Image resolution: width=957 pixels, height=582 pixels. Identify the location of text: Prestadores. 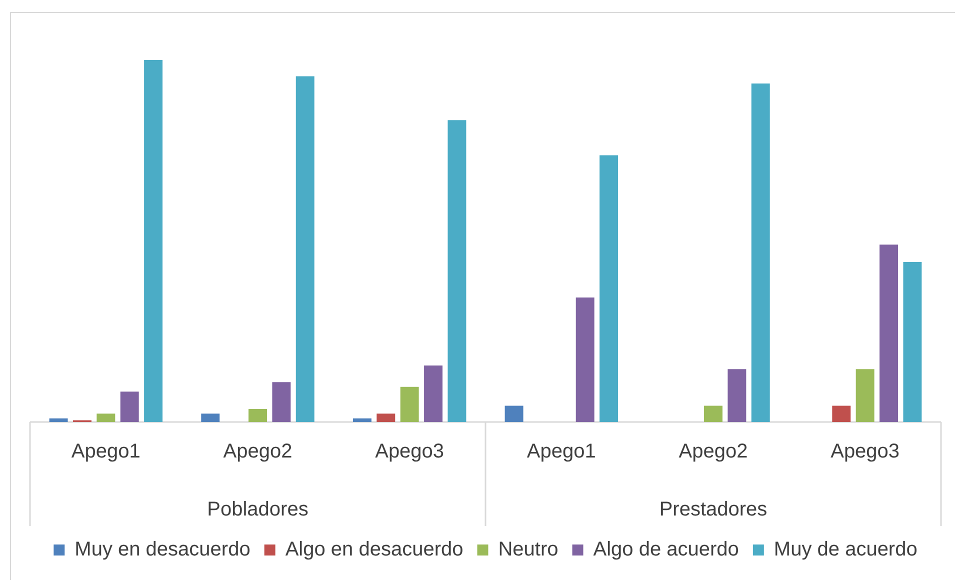
(713, 509).